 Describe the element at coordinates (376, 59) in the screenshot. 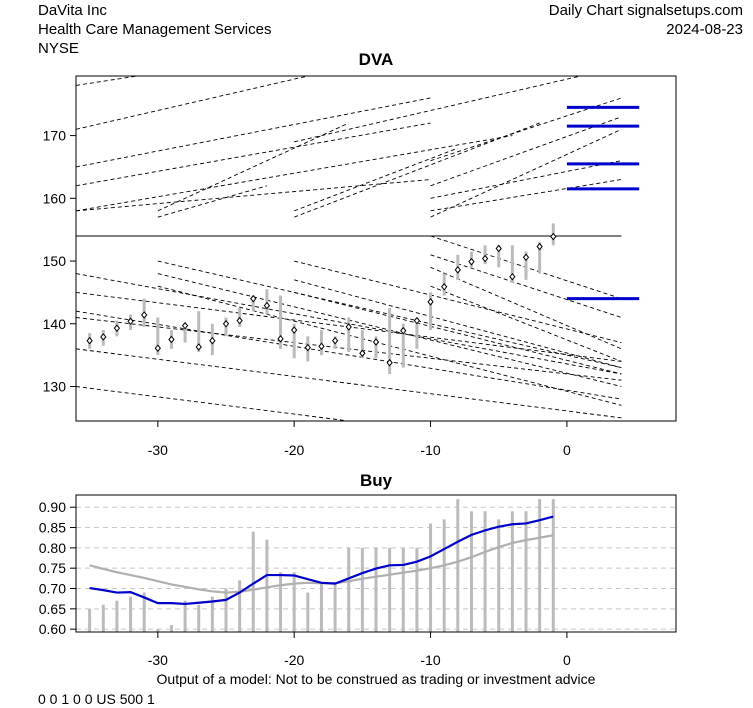

I see `price-chart-title: DVA` at that location.